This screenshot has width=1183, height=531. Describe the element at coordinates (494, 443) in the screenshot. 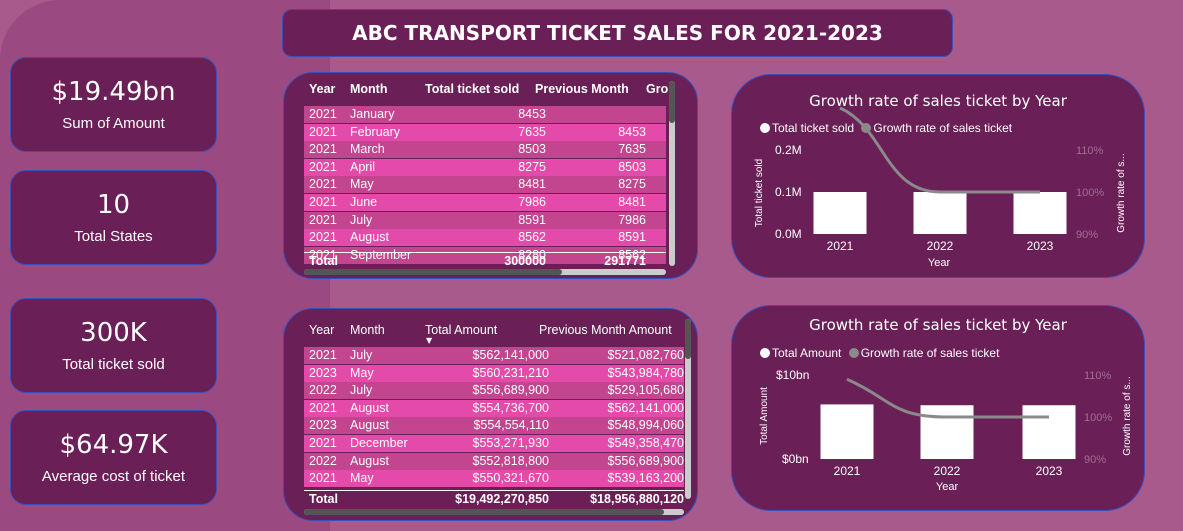

I see `table-row: 2021 December $553,271,930 $549,358,470` at that location.